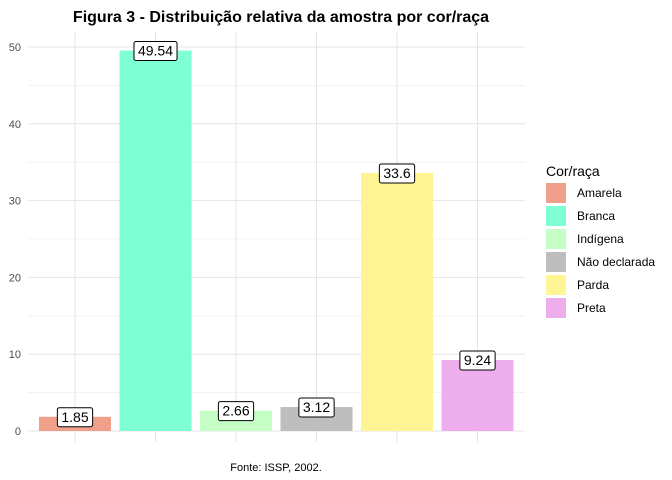 The width and height of the screenshot is (672, 480). Describe the element at coordinates (15, 240) in the screenshot. I see `y-axis-ticks: 0 10 20 30 40 50` at that location.